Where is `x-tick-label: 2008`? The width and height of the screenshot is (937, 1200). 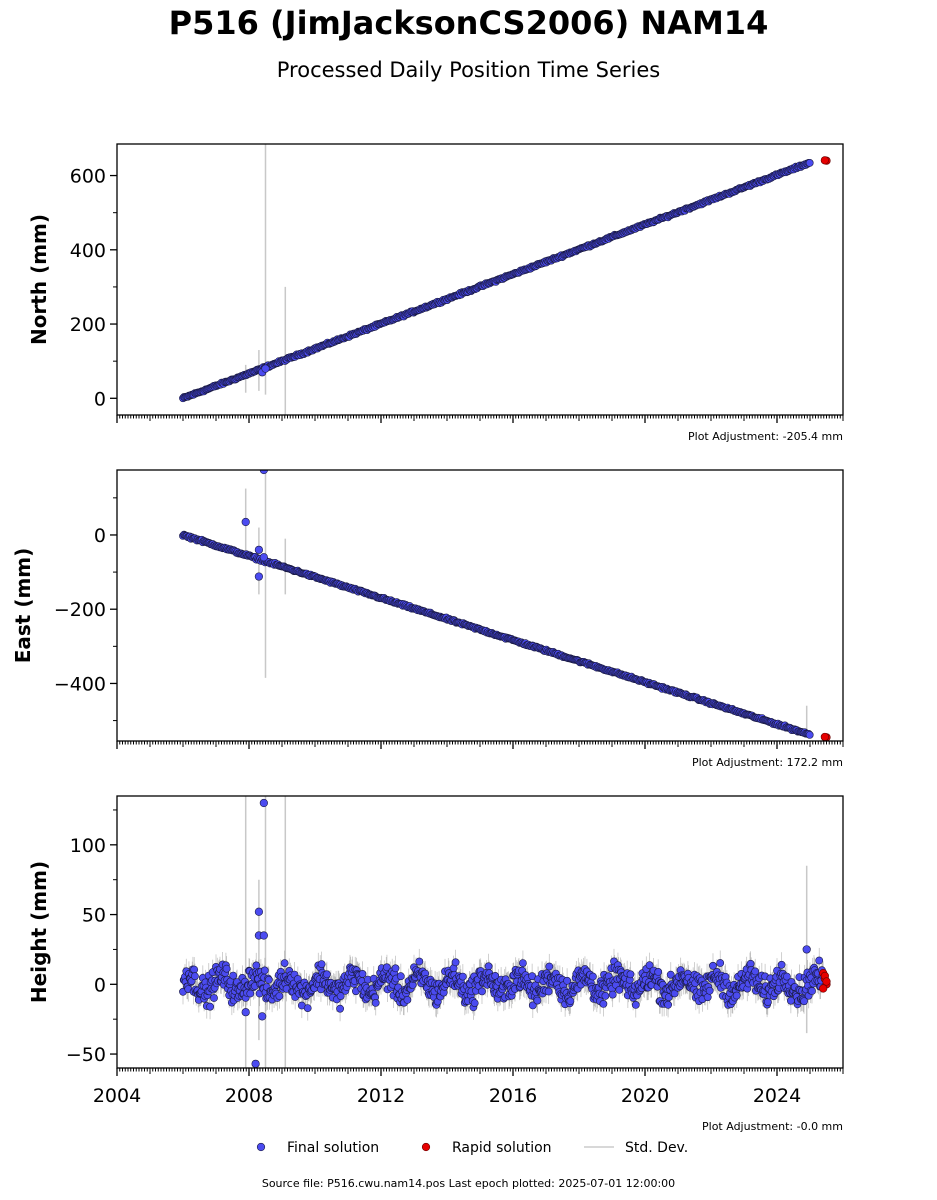 x-tick-label: 2008 is located at coordinates (249, 1096).